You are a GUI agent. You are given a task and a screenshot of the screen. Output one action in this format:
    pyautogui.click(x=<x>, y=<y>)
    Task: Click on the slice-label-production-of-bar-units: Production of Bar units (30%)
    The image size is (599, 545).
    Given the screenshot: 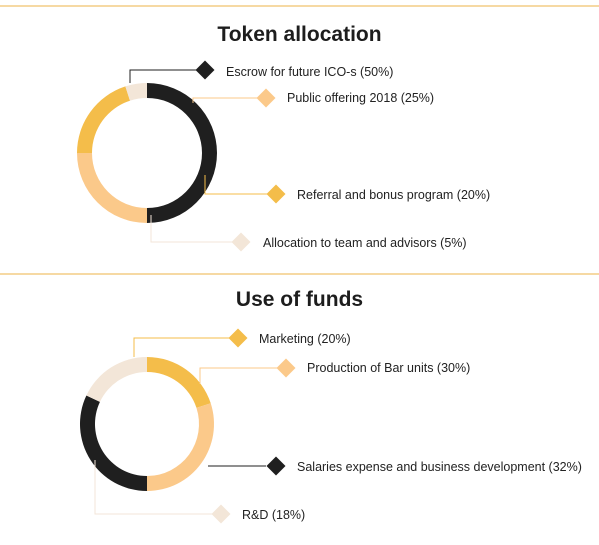 What is the action you would take?
    pyautogui.click(x=388, y=368)
    